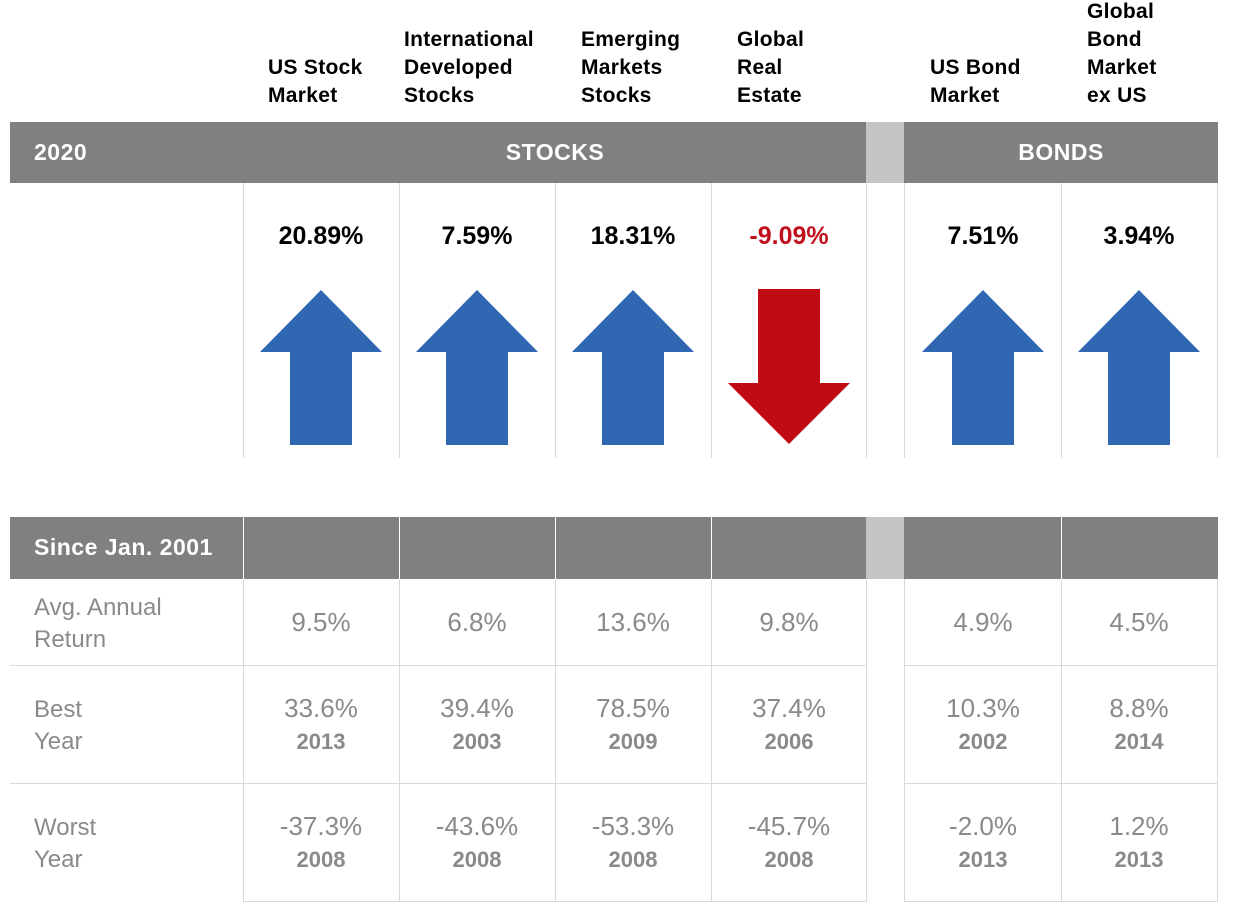  I want to click on best-year-cell: 39.4% 2003, so click(477, 725).